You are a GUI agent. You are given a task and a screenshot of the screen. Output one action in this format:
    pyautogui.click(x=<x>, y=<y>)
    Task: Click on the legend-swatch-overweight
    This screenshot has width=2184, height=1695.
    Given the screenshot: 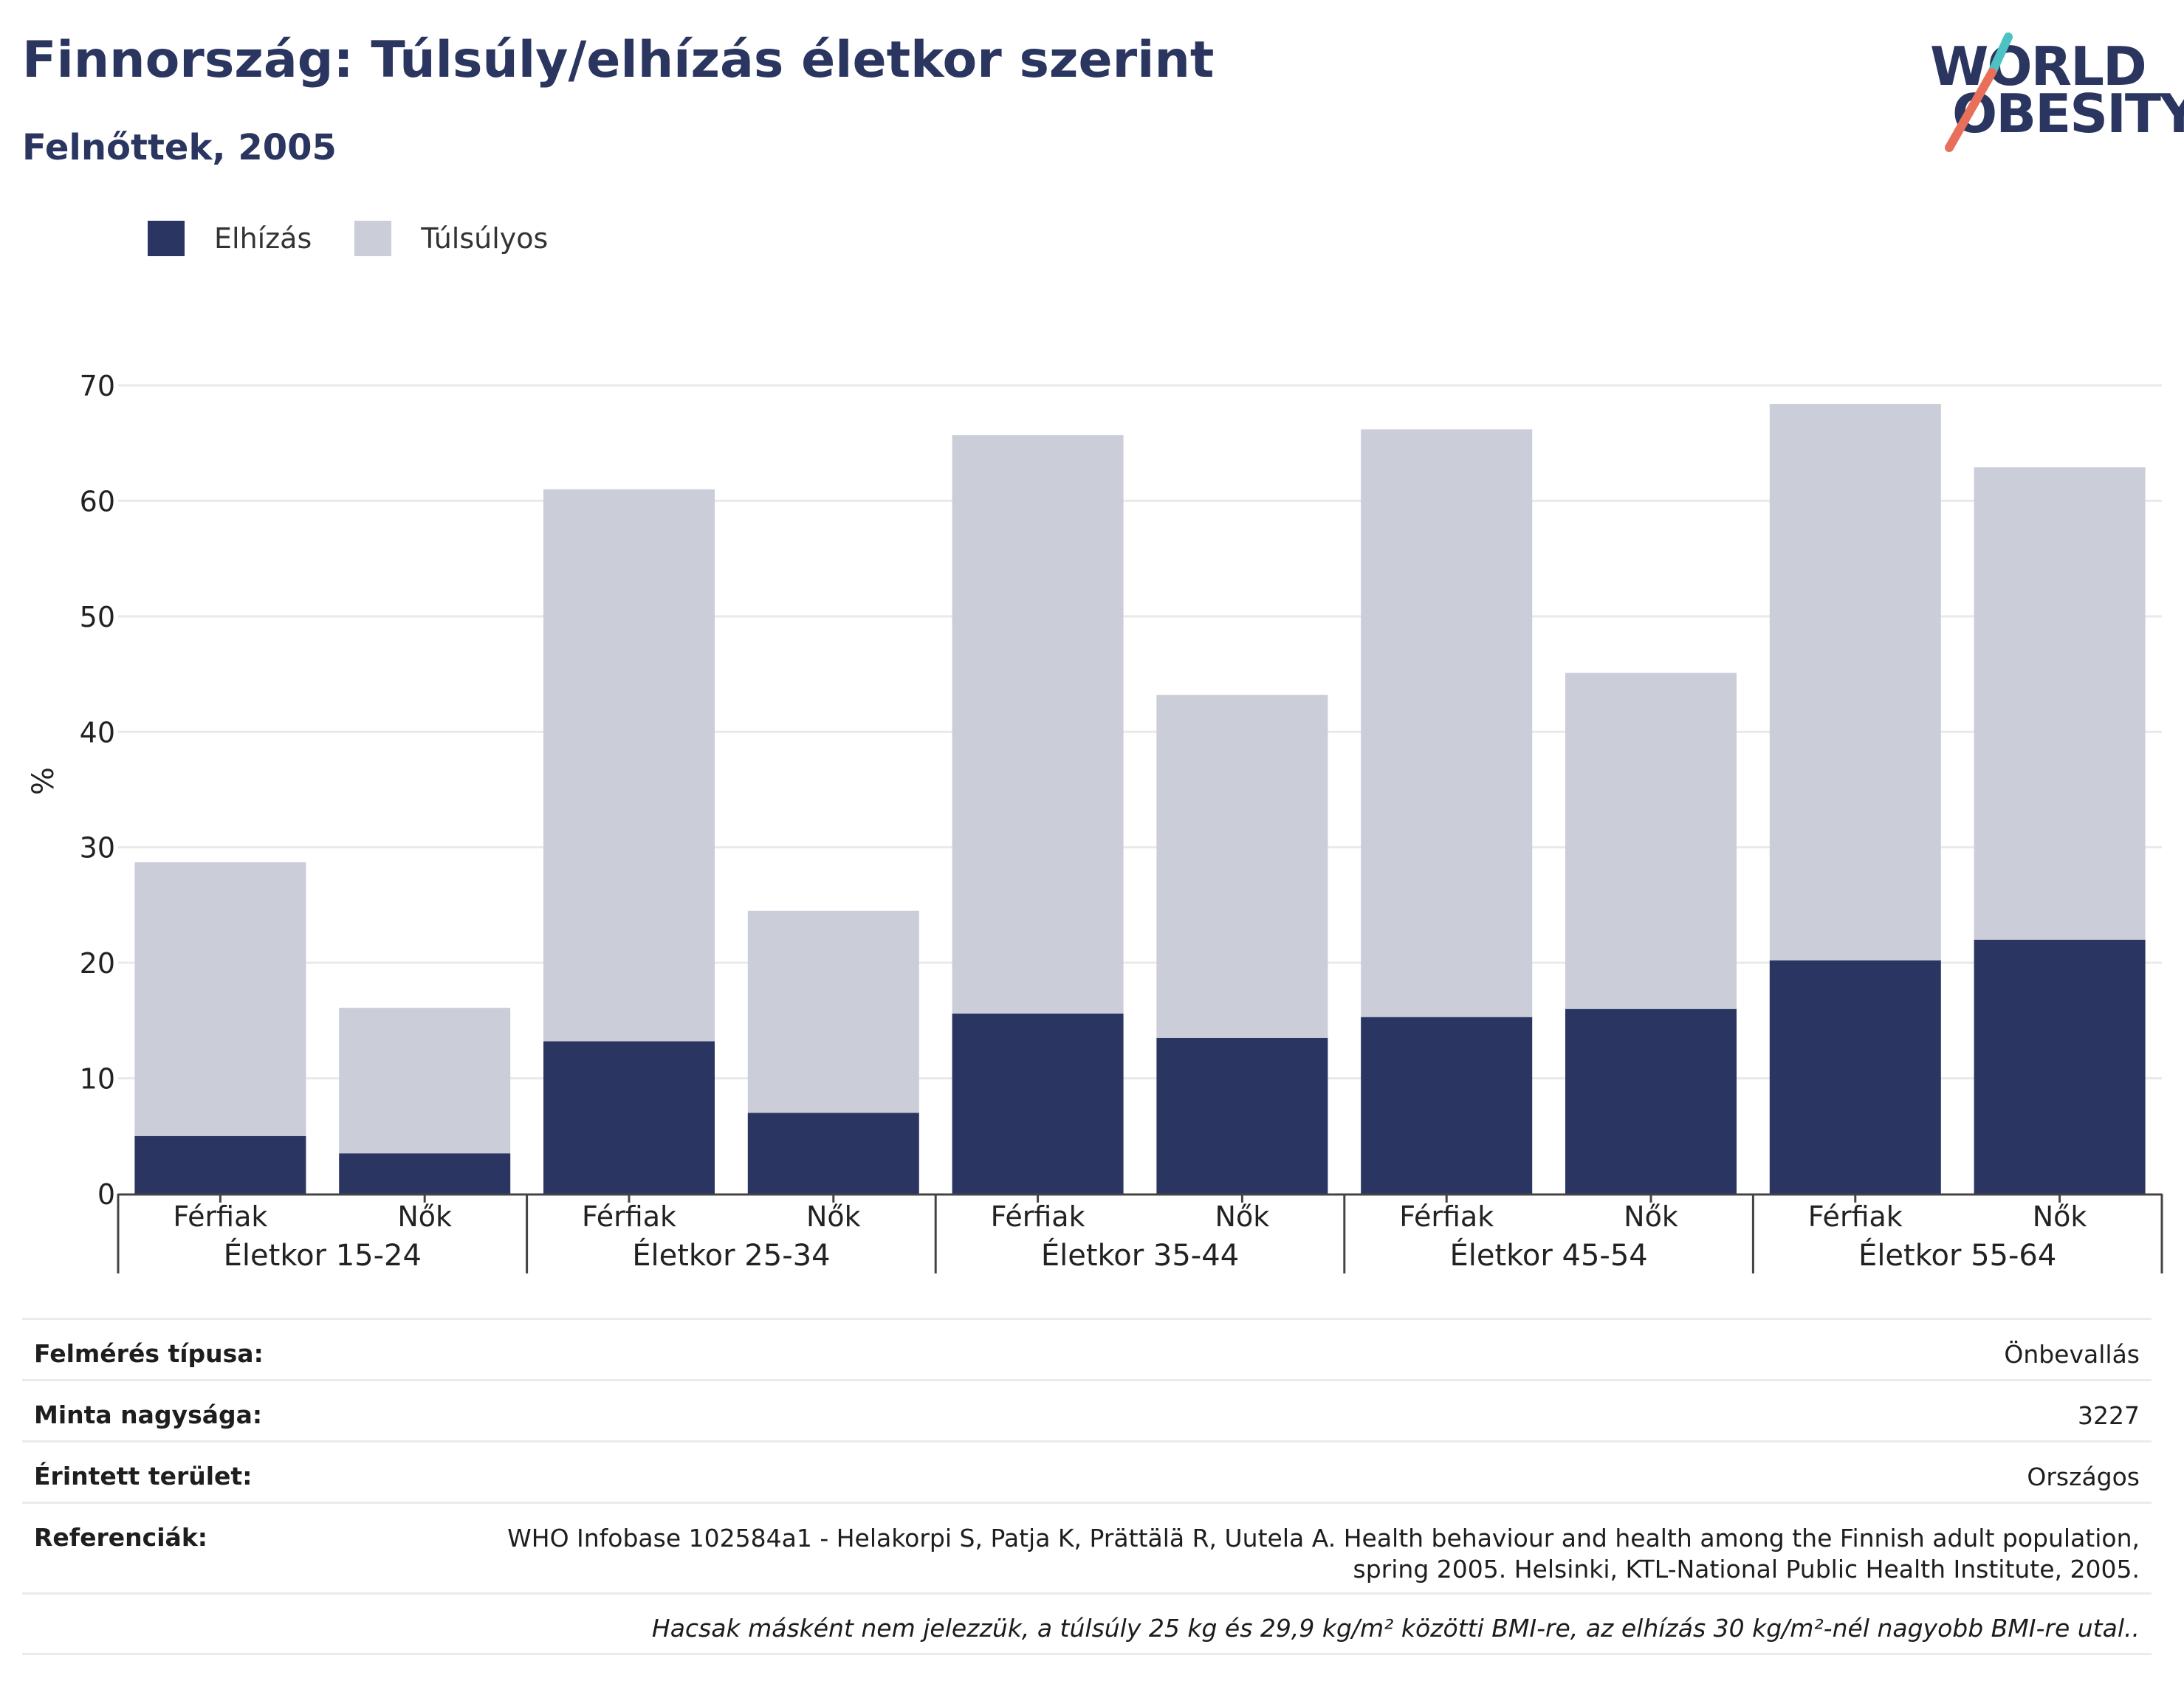 What is the action you would take?
    pyautogui.click(x=373, y=238)
    